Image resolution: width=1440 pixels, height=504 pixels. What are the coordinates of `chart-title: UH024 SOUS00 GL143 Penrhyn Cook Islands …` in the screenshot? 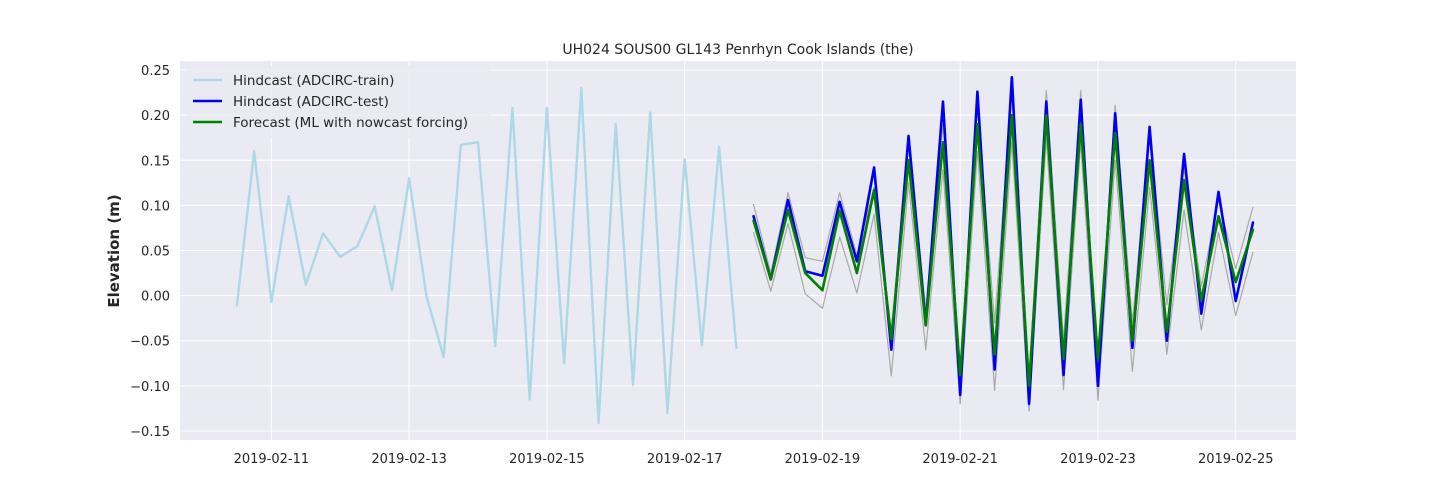 It's located at (737, 50).